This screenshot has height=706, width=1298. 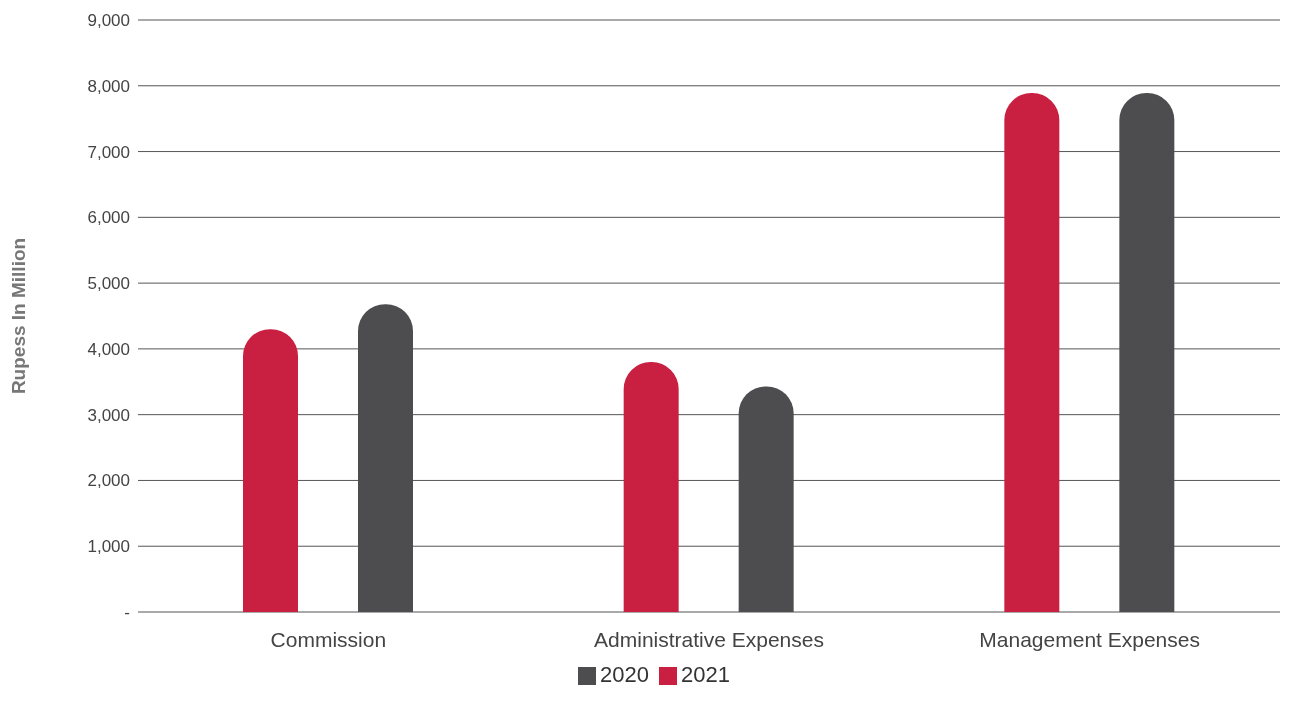 I want to click on x-tick-label: Management Expenses, so click(x=1089, y=639).